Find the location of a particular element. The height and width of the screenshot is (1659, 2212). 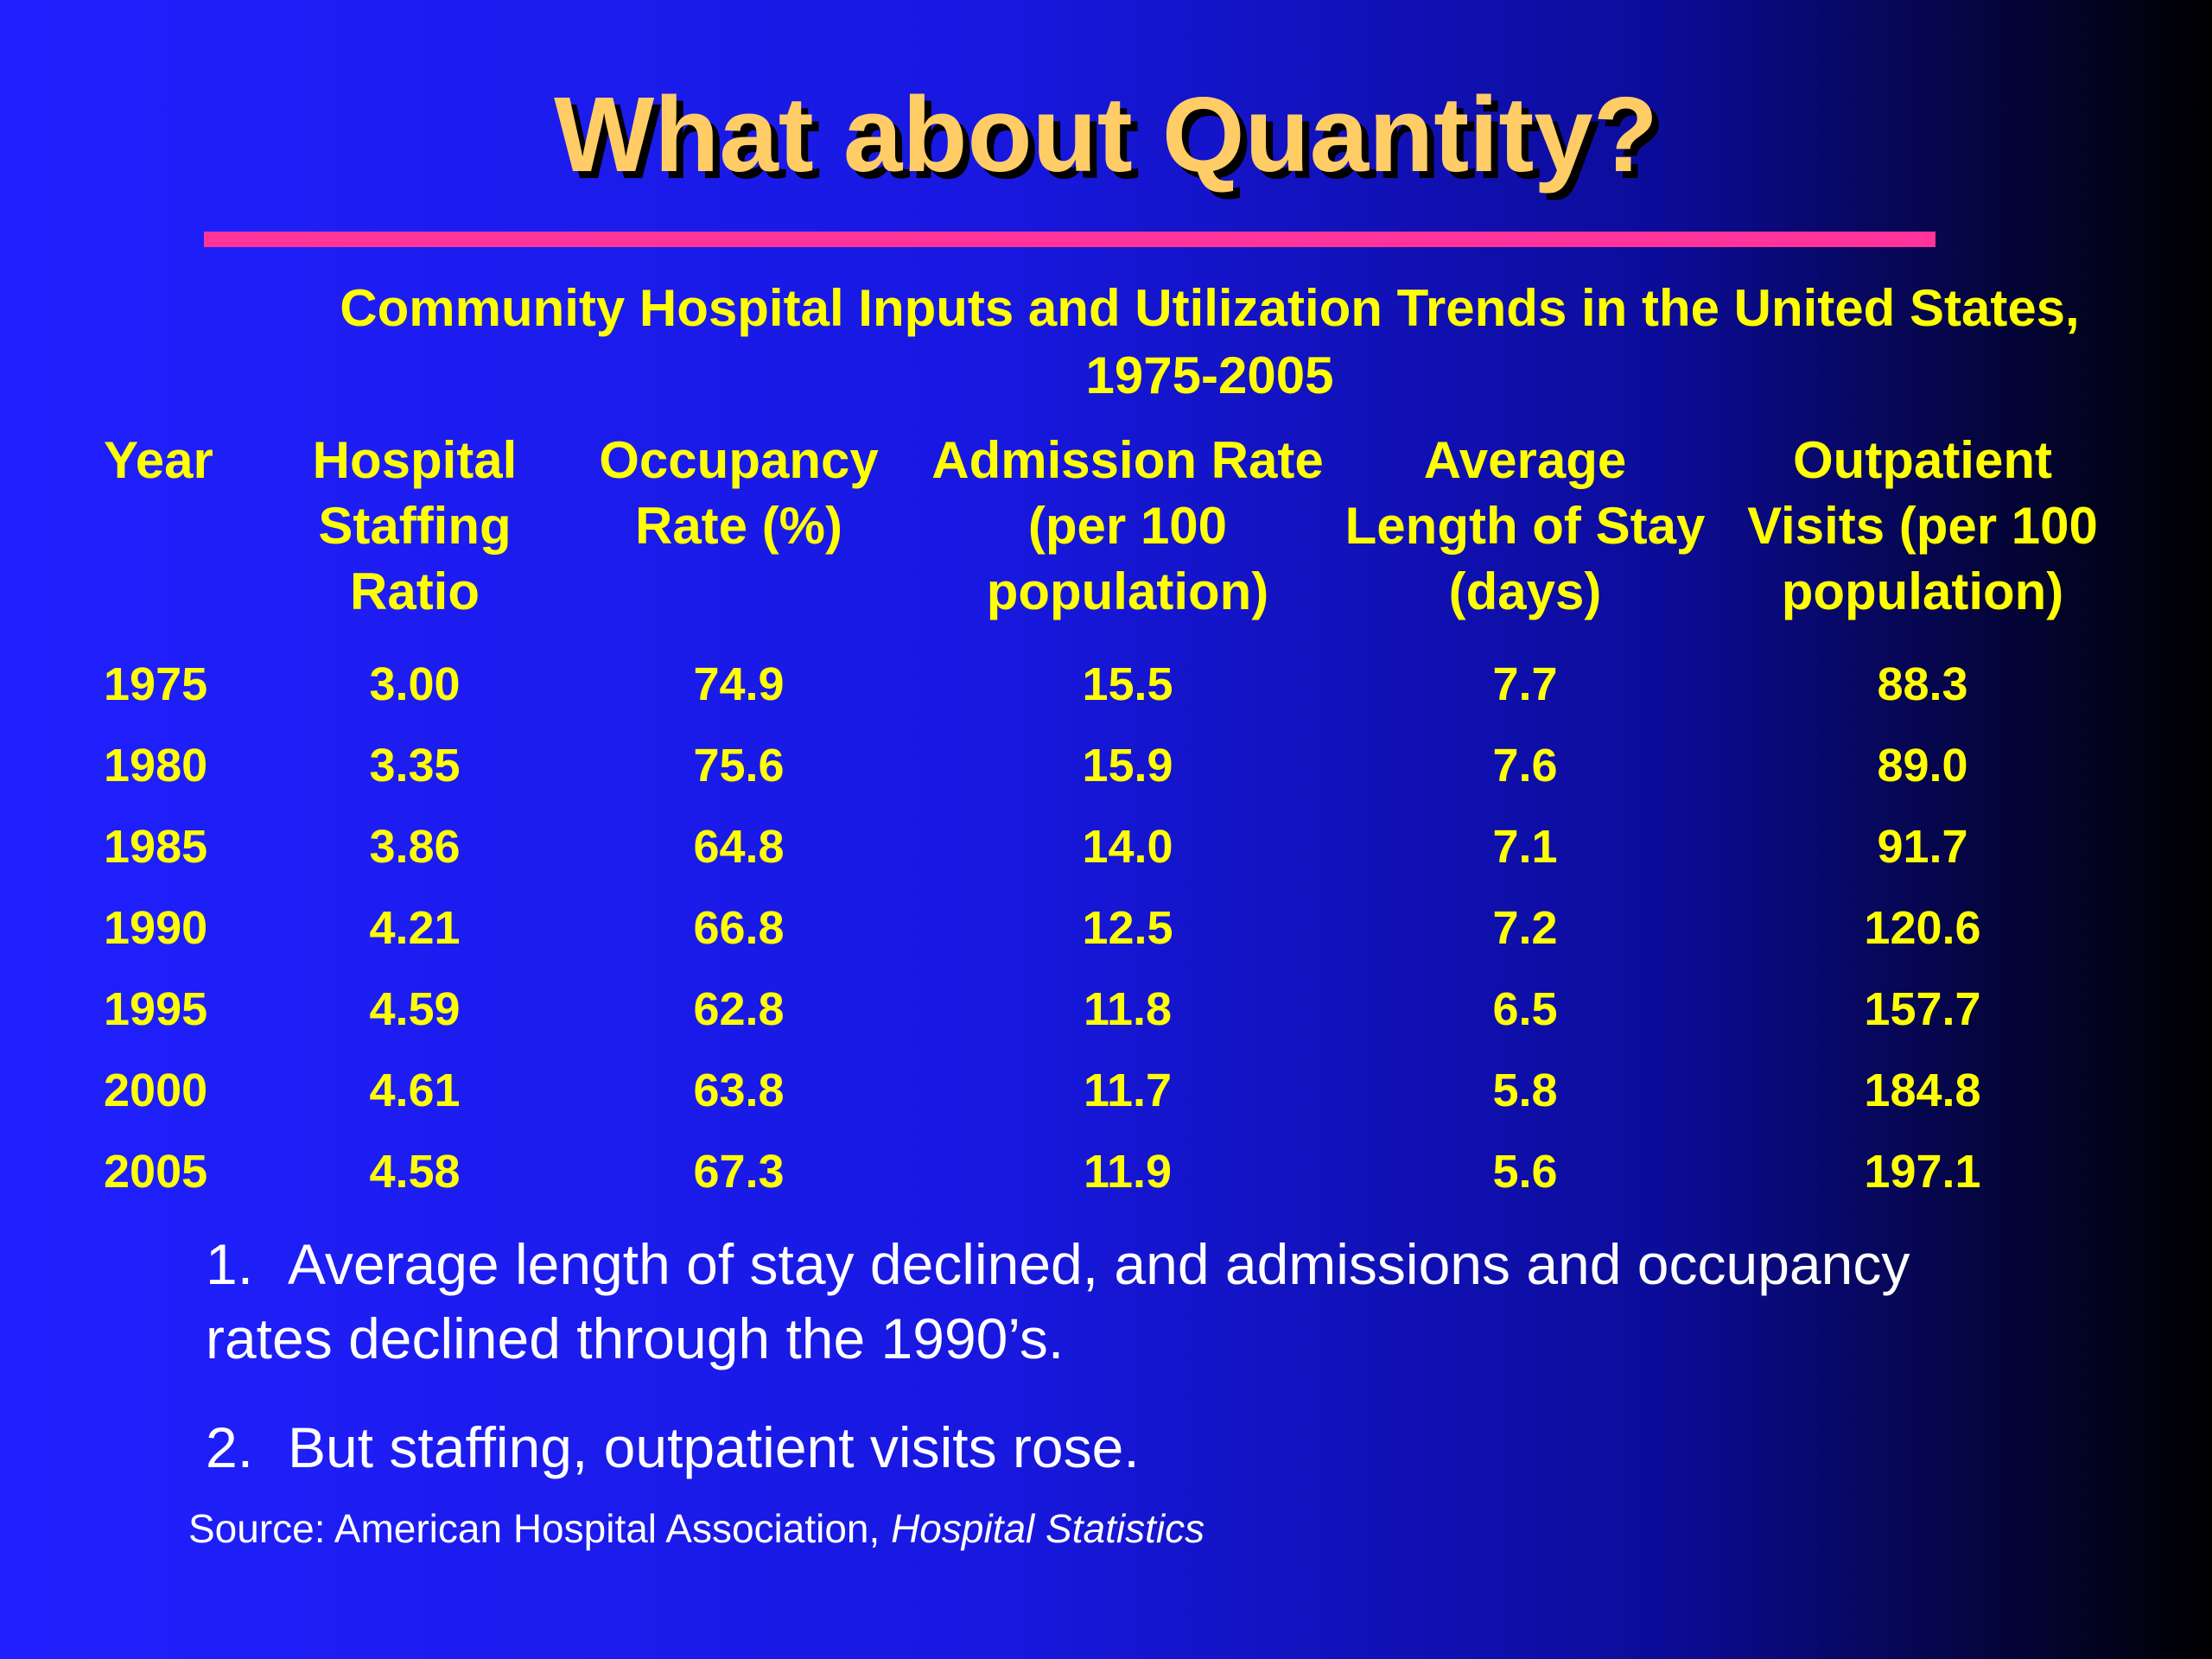

cell-admission-rate: 15.5 is located at coordinates (1127, 684).